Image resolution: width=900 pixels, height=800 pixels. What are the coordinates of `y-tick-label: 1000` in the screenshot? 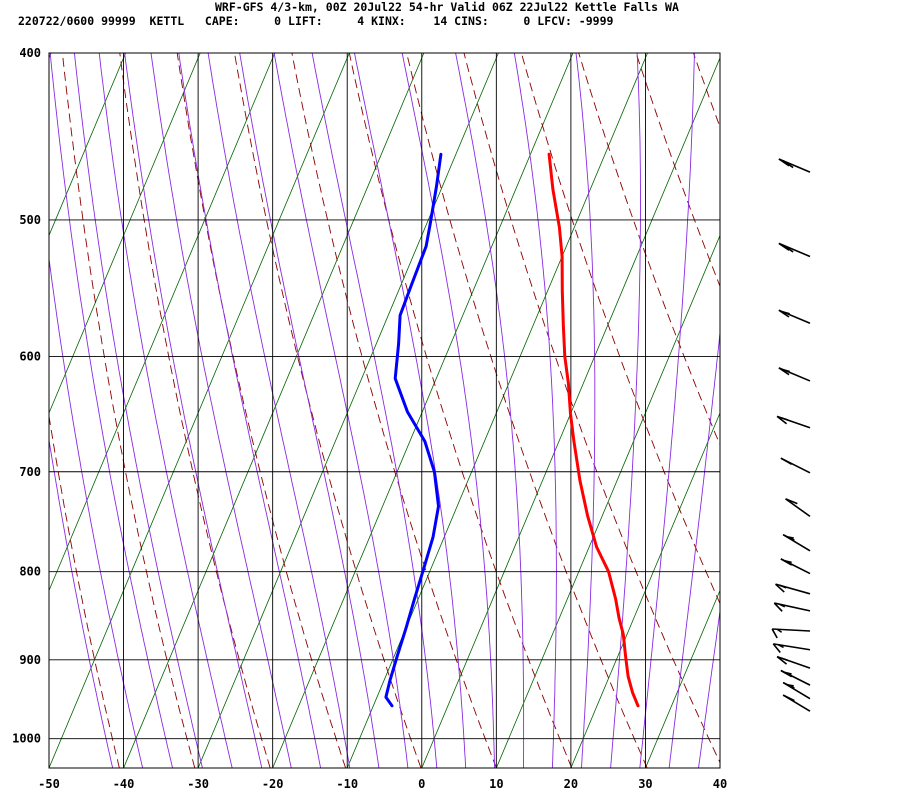 It's located at (26, 739).